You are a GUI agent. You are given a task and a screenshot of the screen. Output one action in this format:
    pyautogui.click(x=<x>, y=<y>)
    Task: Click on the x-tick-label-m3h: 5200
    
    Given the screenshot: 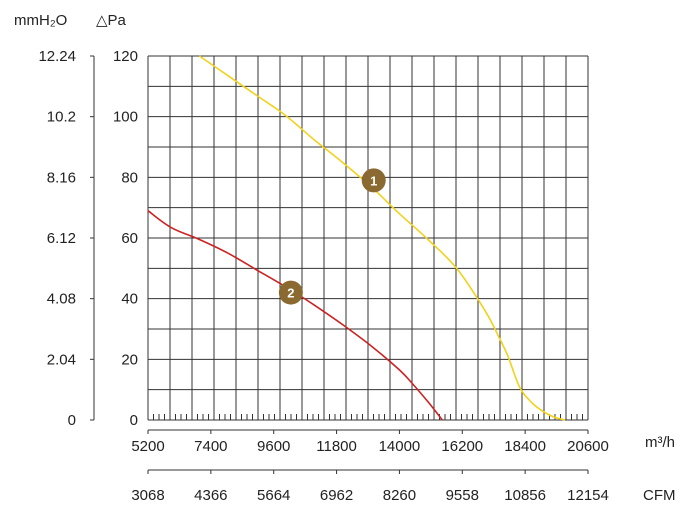 What is the action you would take?
    pyautogui.click(x=147, y=446)
    